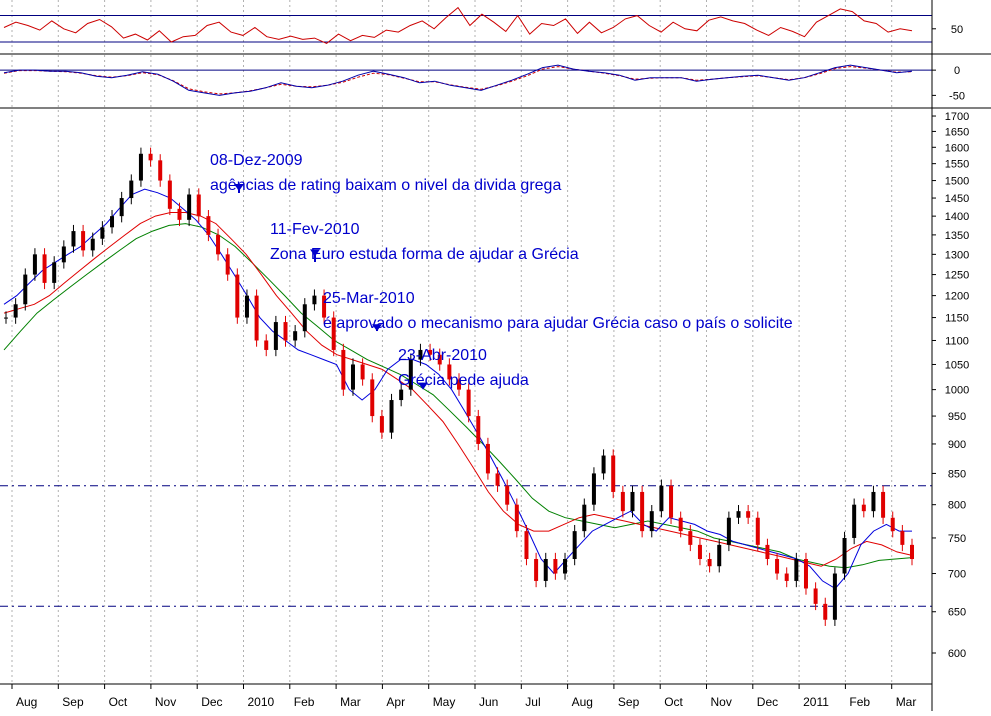  Describe the element at coordinates (458, 80) in the screenshot. I see `macd-line` at that location.